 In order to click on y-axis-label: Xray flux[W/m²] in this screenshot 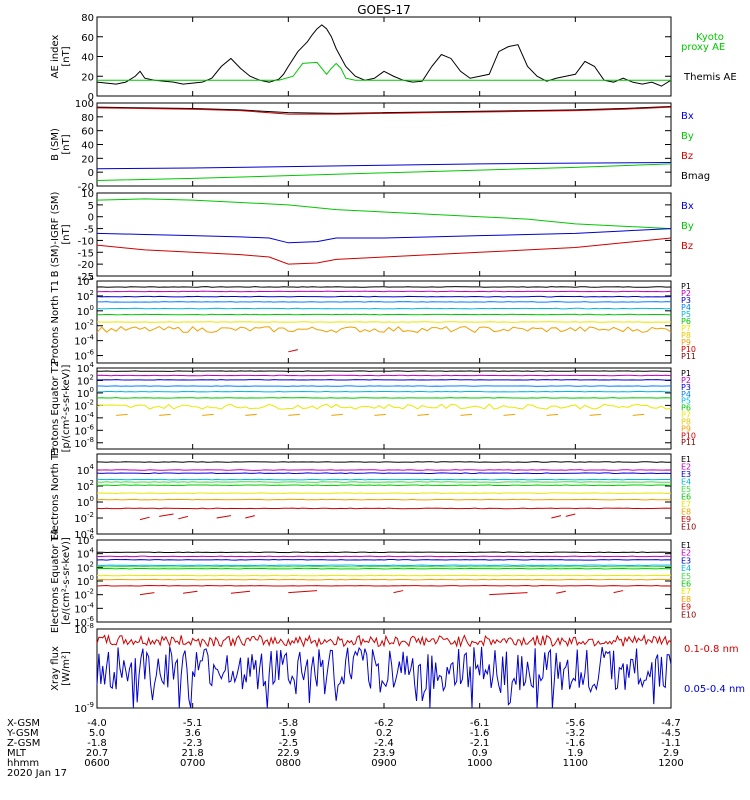, I will do `click(61, 668)`.